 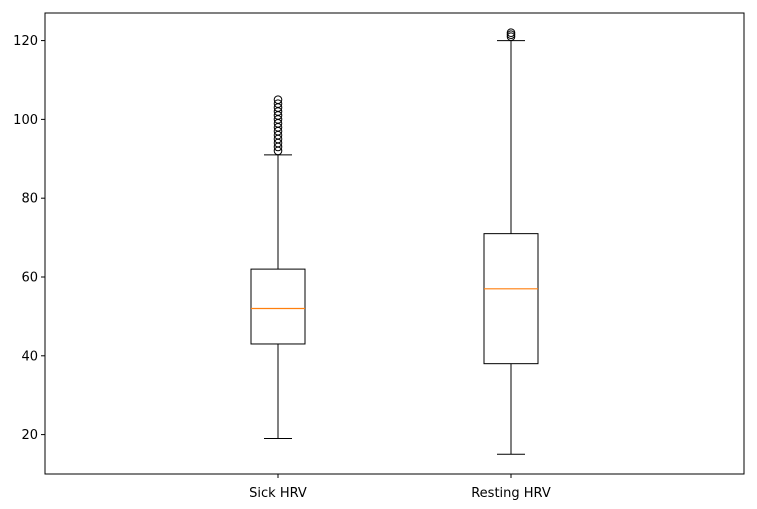 What do you see at coordinates (29, 356) in the screenshot?
I see `y-tick-label: 40` at bounding box center [29, 356].